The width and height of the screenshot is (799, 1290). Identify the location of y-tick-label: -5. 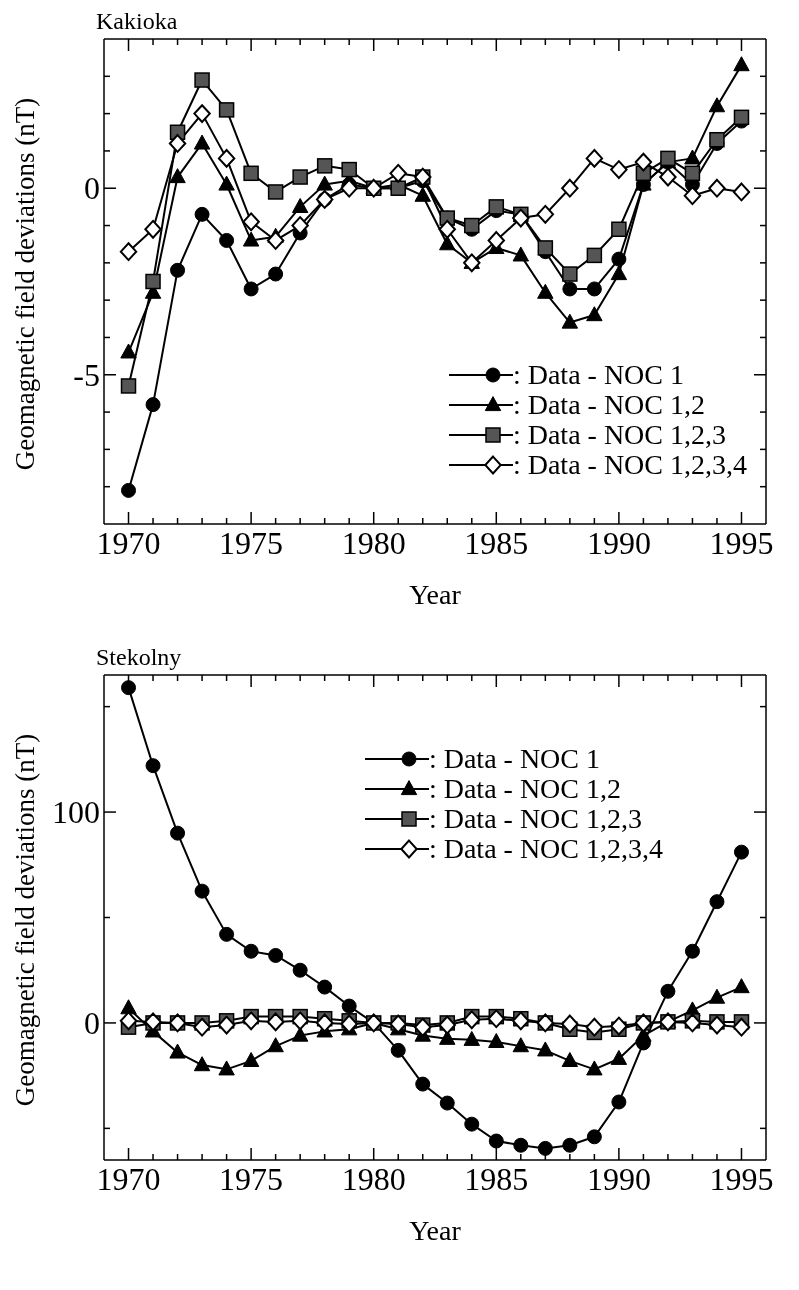
(86, 374).